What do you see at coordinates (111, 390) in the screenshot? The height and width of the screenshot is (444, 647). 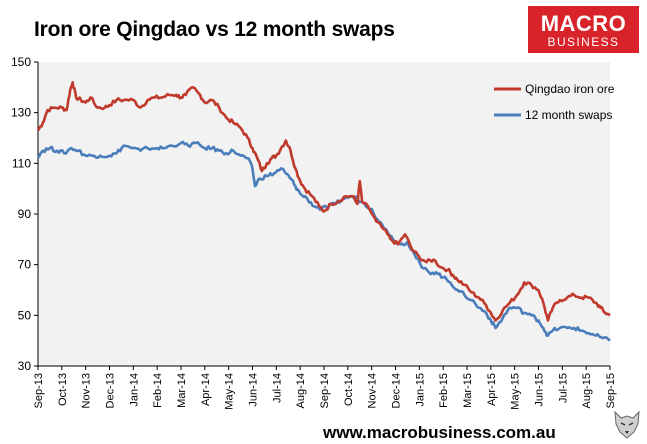 I see `x-tick-label: Dec-13` at bounding box center [111, 390].